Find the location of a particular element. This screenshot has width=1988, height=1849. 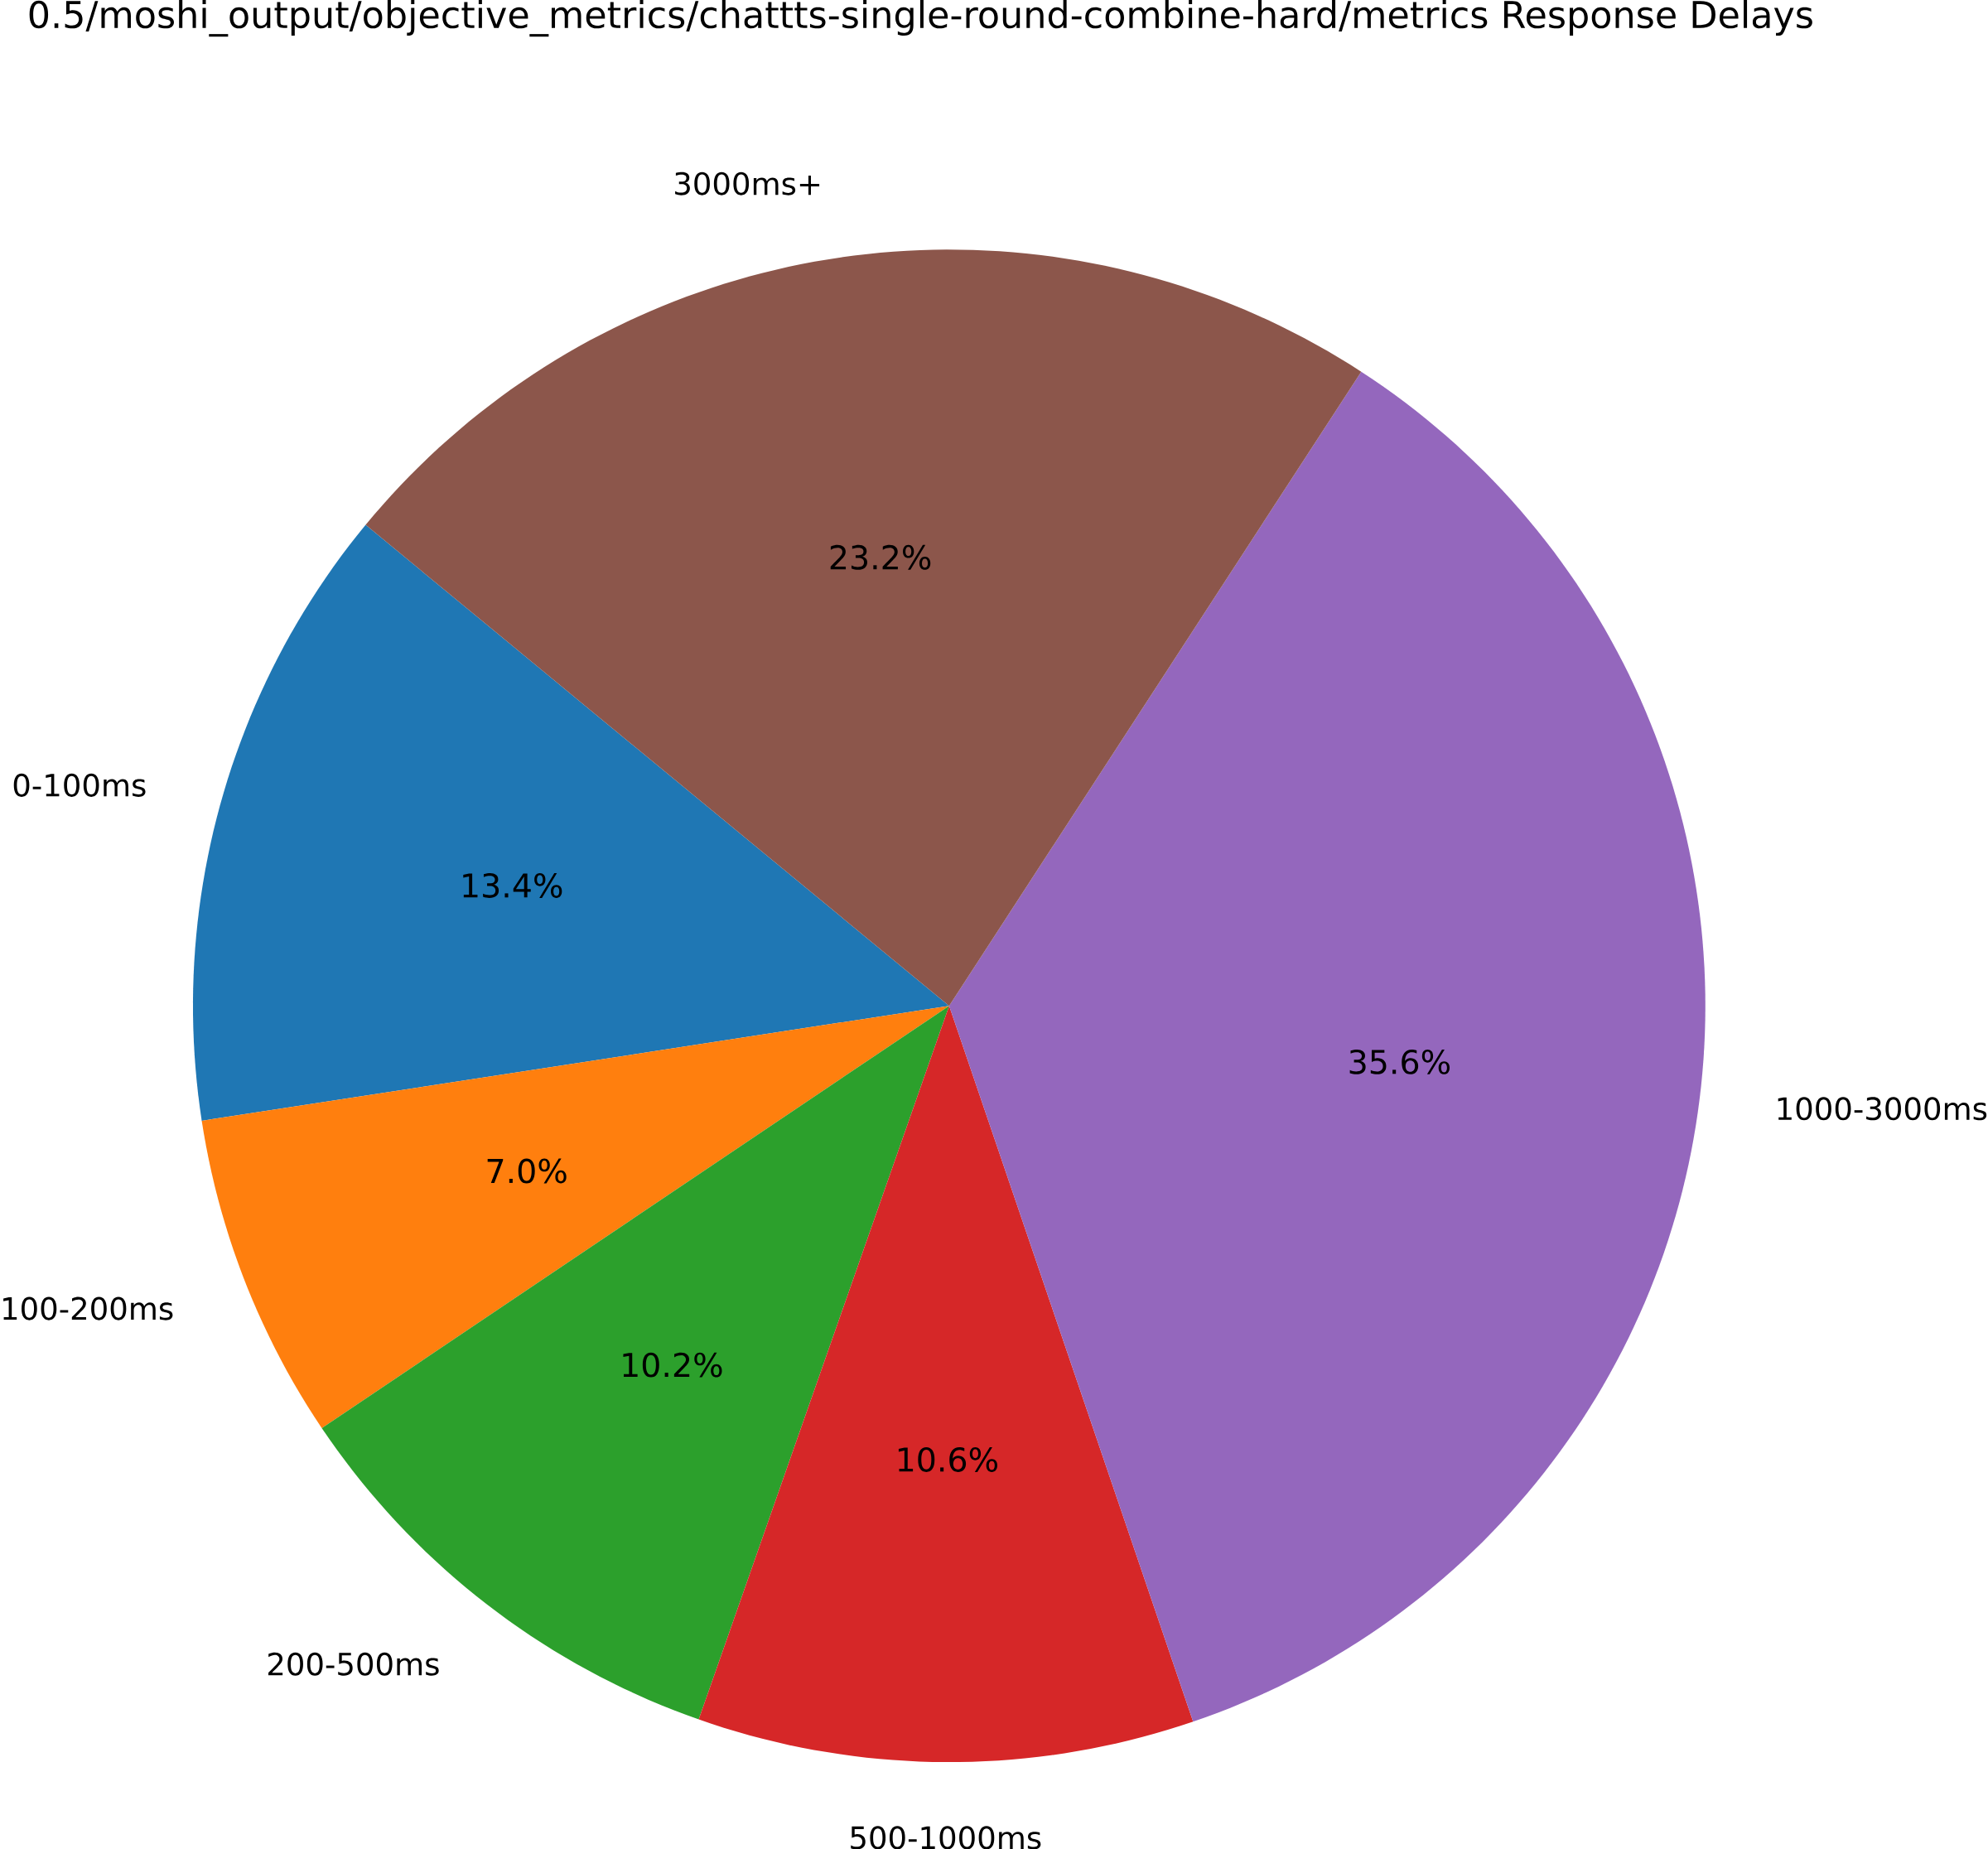

data-label: 13.4% is located at coordinates (512, 885).